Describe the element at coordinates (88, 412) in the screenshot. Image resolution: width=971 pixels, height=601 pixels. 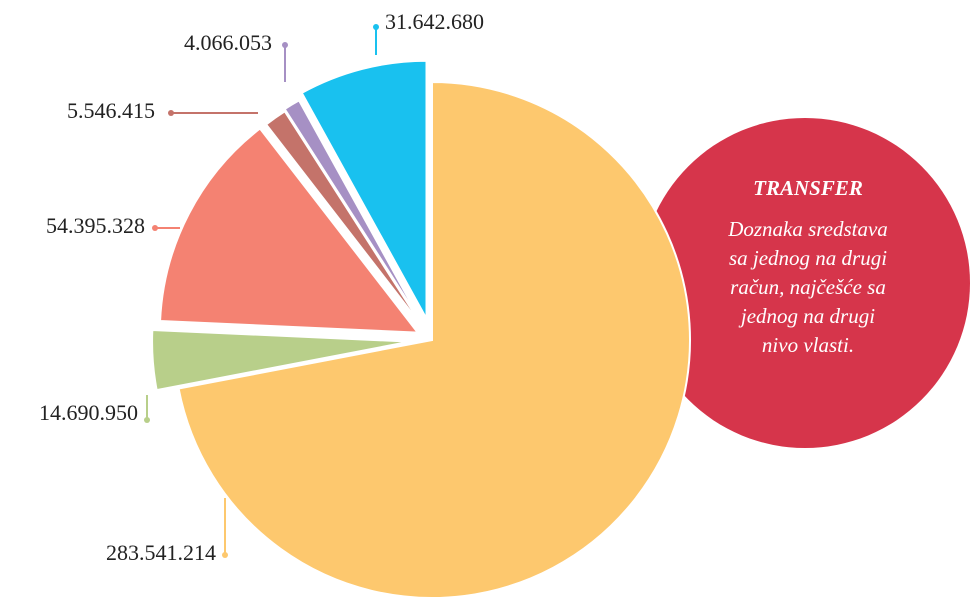
I see `value-label: 14.690.950` at that location.